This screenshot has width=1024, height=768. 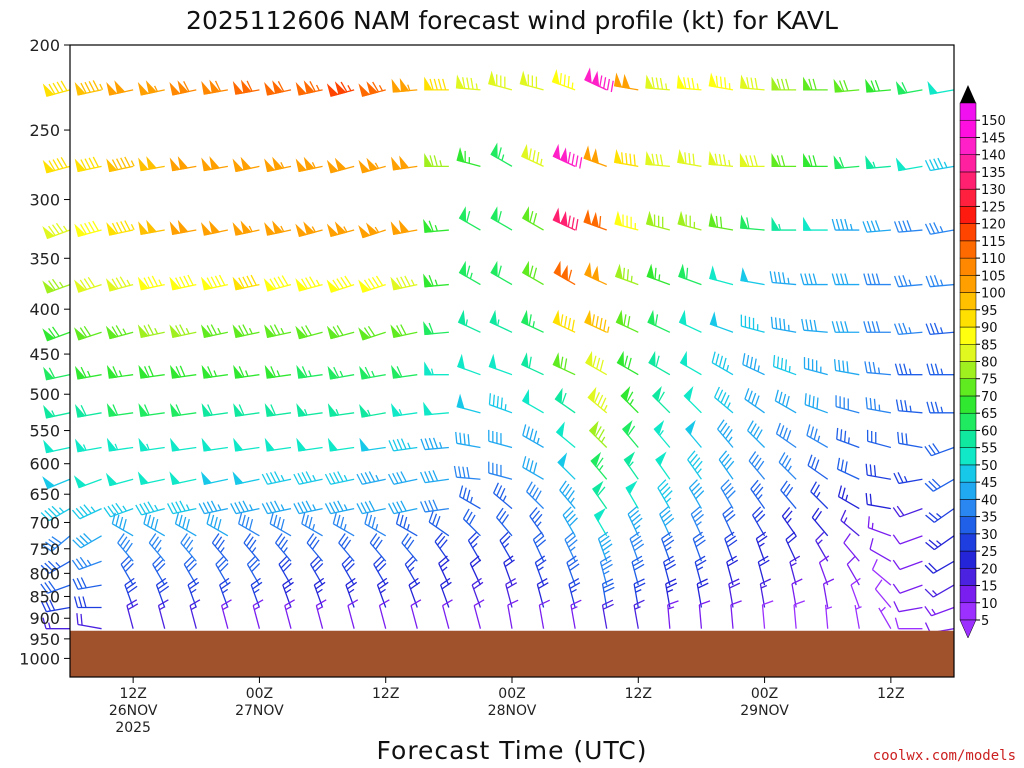 What do you see at coordinates (989, 587) in the screenshot?
I see `colorbar-label: 15` at bounding box center [989, 587].